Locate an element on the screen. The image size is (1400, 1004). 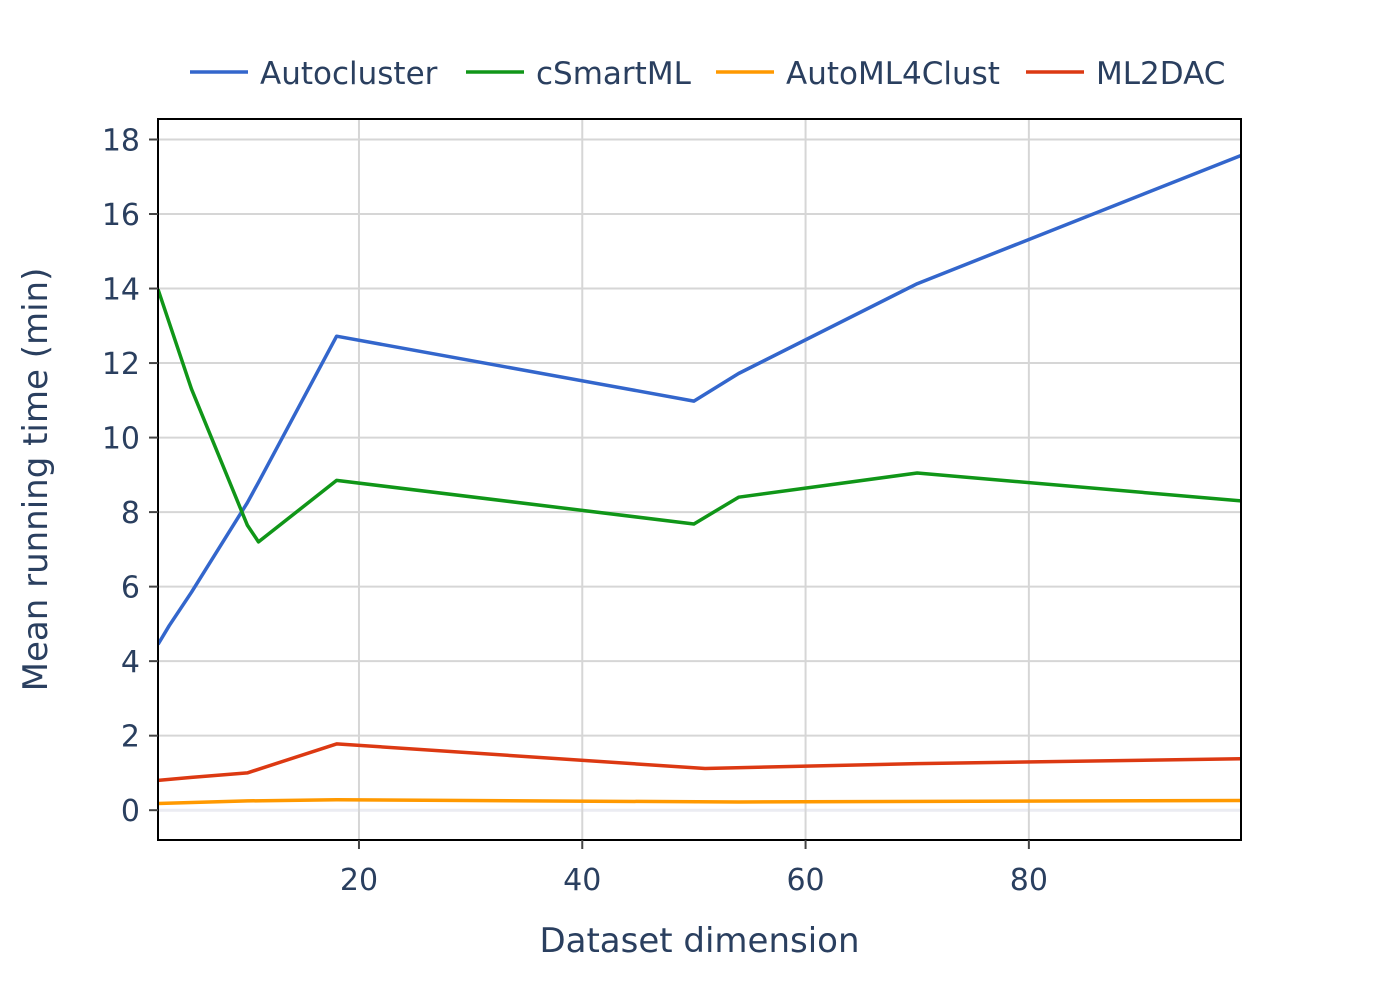
legend-label: Autocluster is located at coordinates (349, 74).